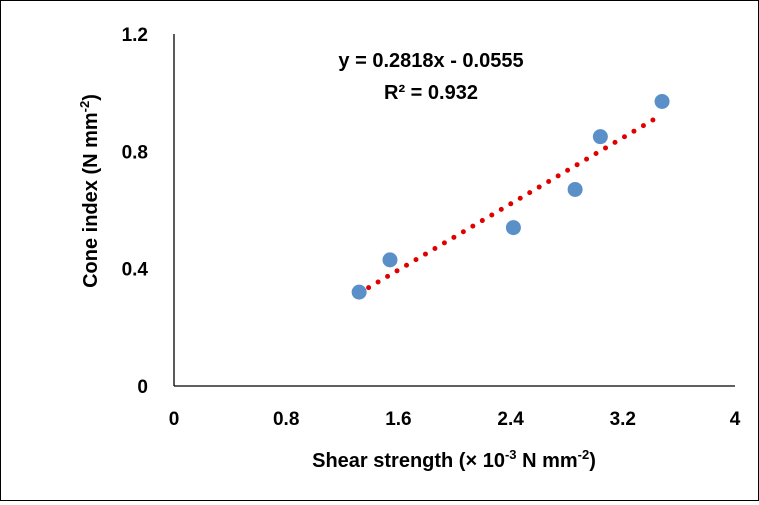 The height and width of the screenshot is (505, 759). Describe the element at coordinates (510, 419) in the screenshot. I see `x-tick-label: 2.4` at that location.